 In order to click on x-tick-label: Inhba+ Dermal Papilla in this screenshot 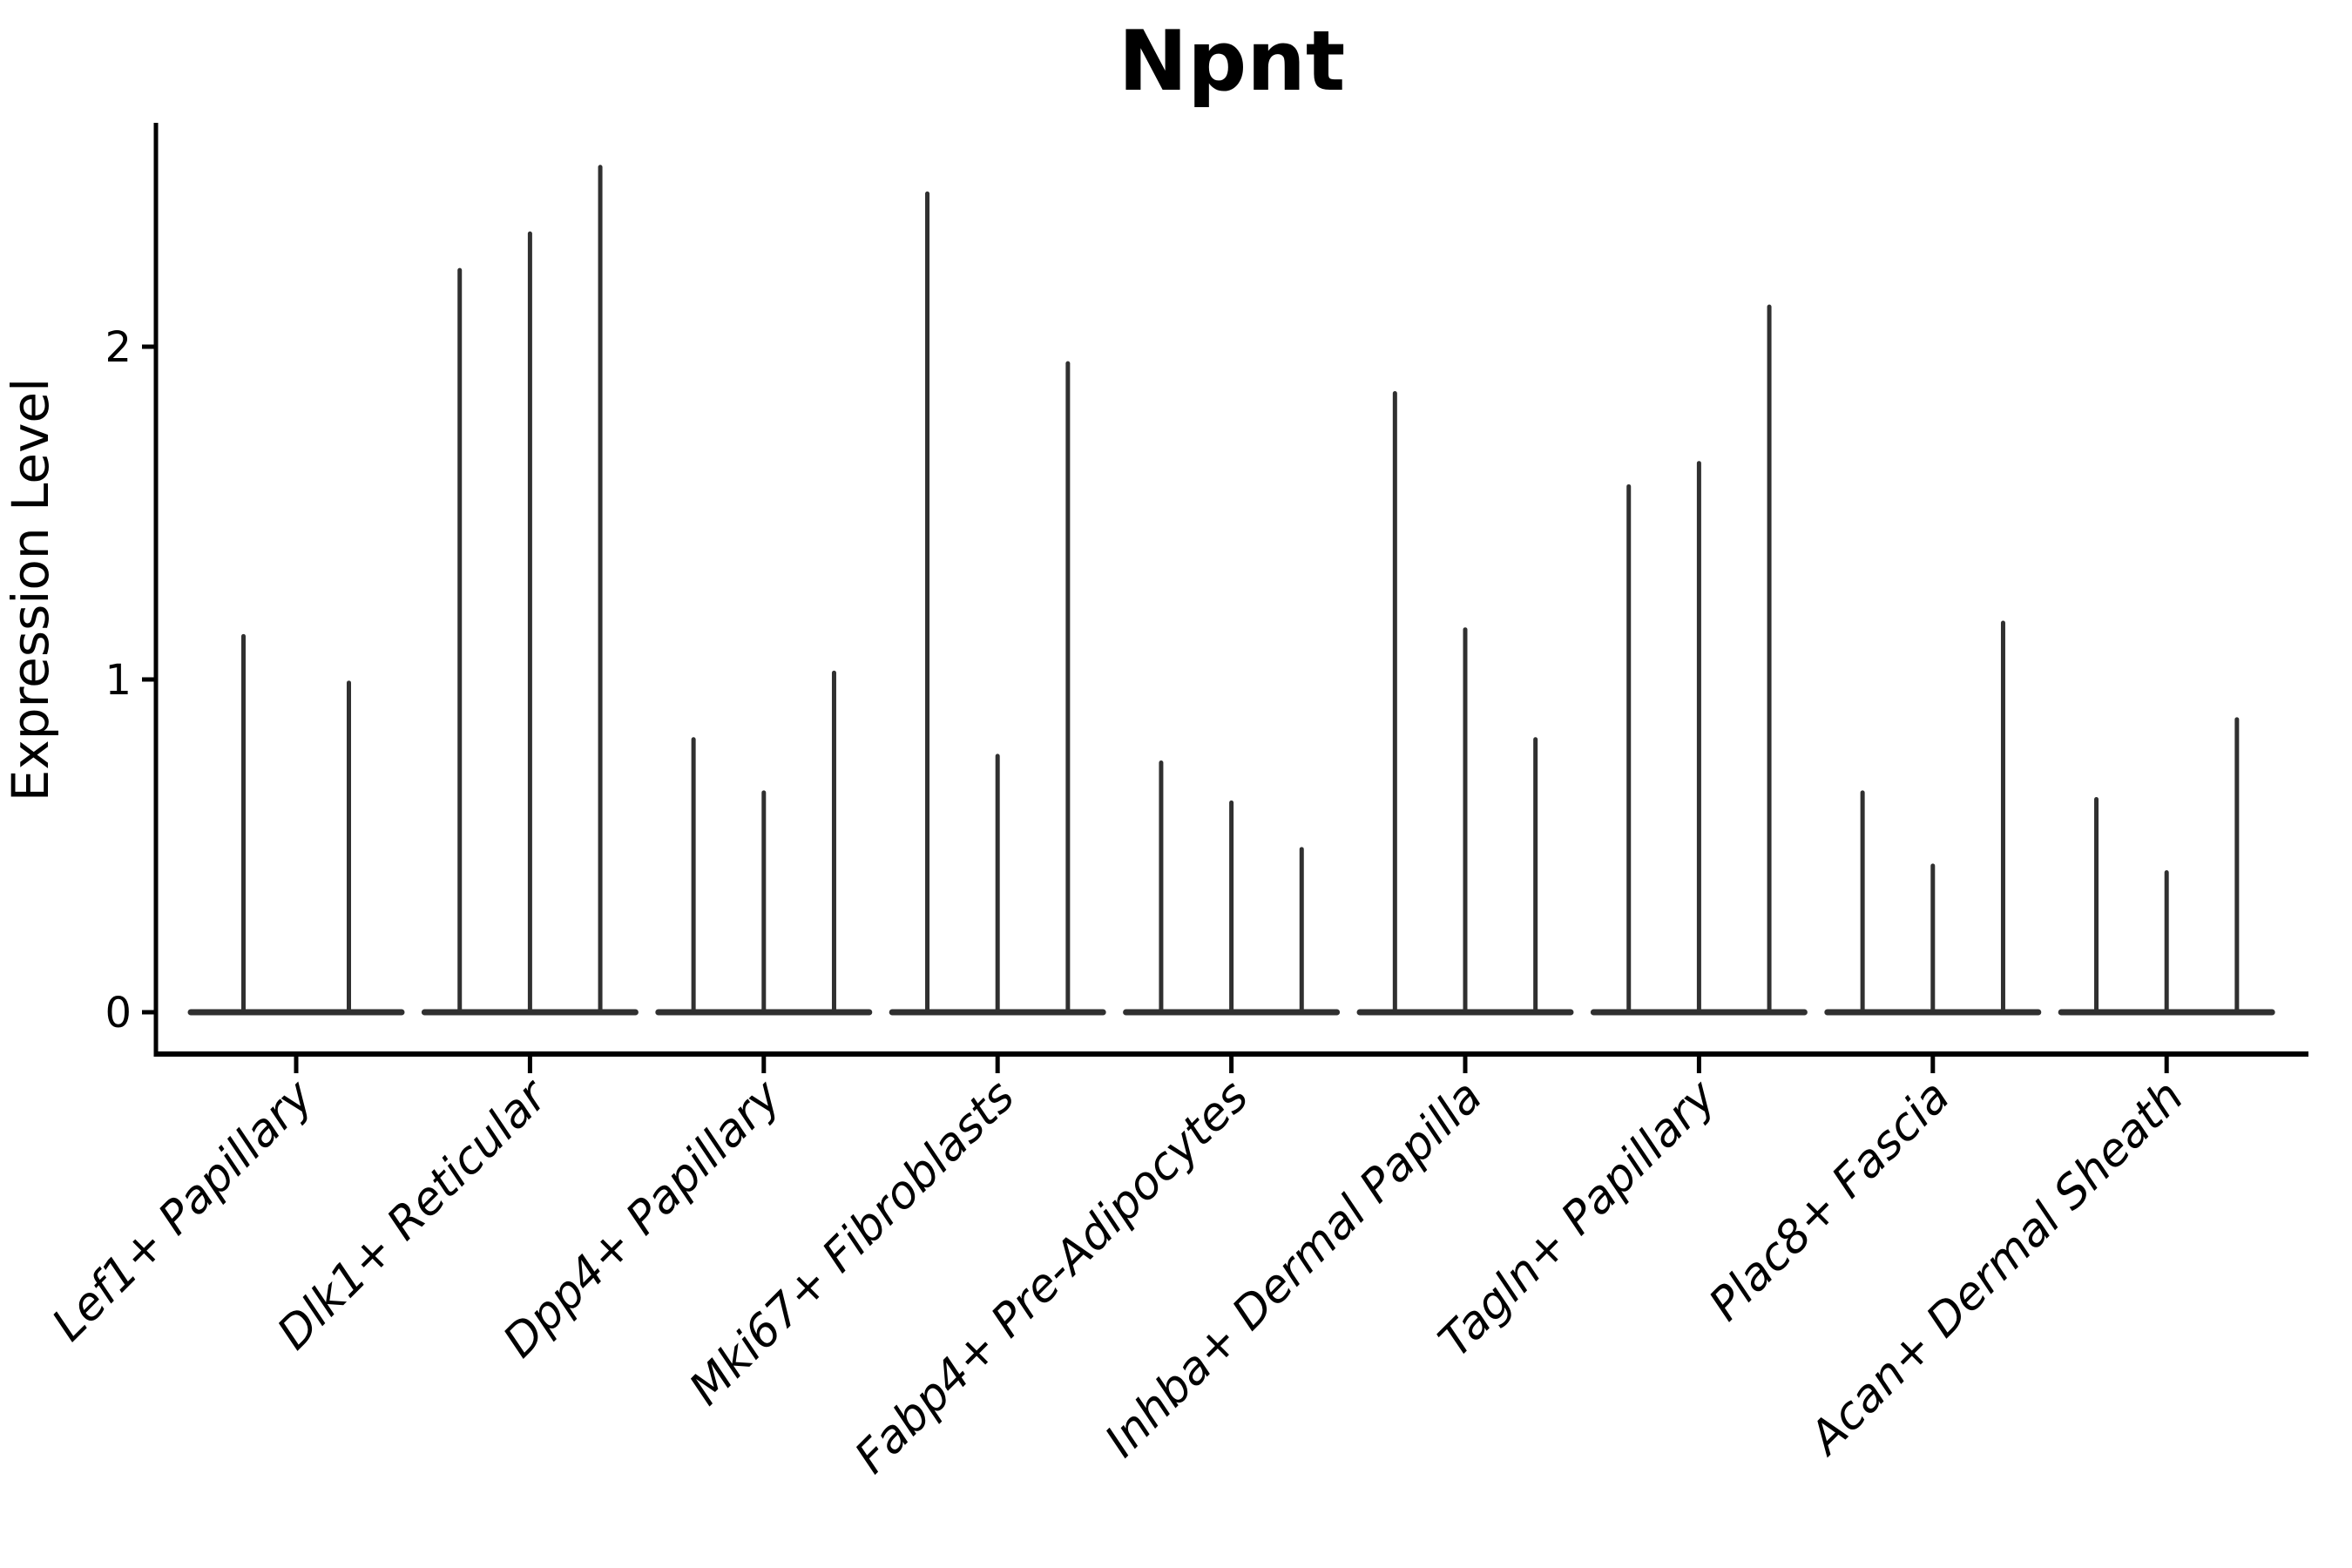, I will do `click(1293, 1270)`.